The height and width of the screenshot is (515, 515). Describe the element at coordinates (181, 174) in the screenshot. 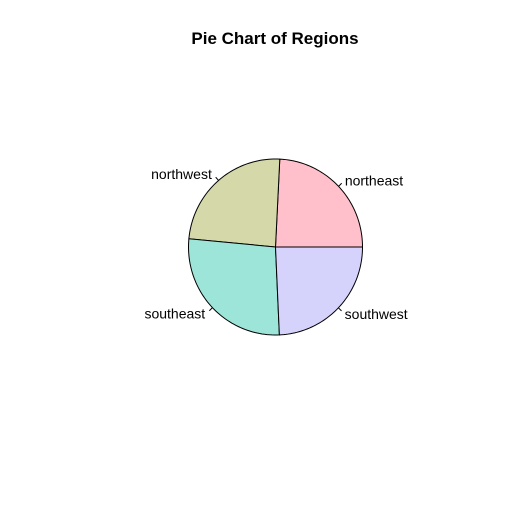

I see `slice-label-northwest: northwest` at that location.